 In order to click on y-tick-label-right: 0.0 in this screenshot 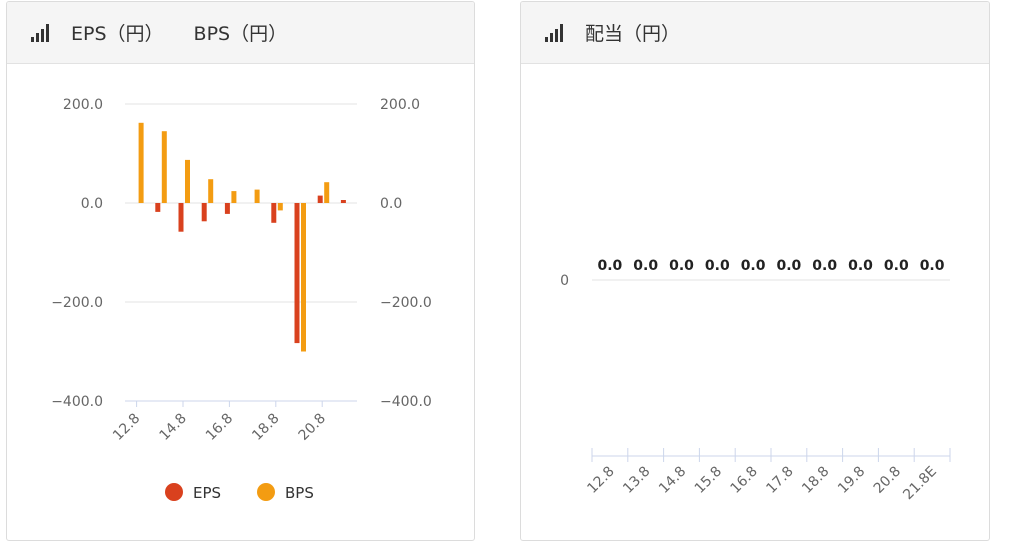, I will do `click(391, 204)`.